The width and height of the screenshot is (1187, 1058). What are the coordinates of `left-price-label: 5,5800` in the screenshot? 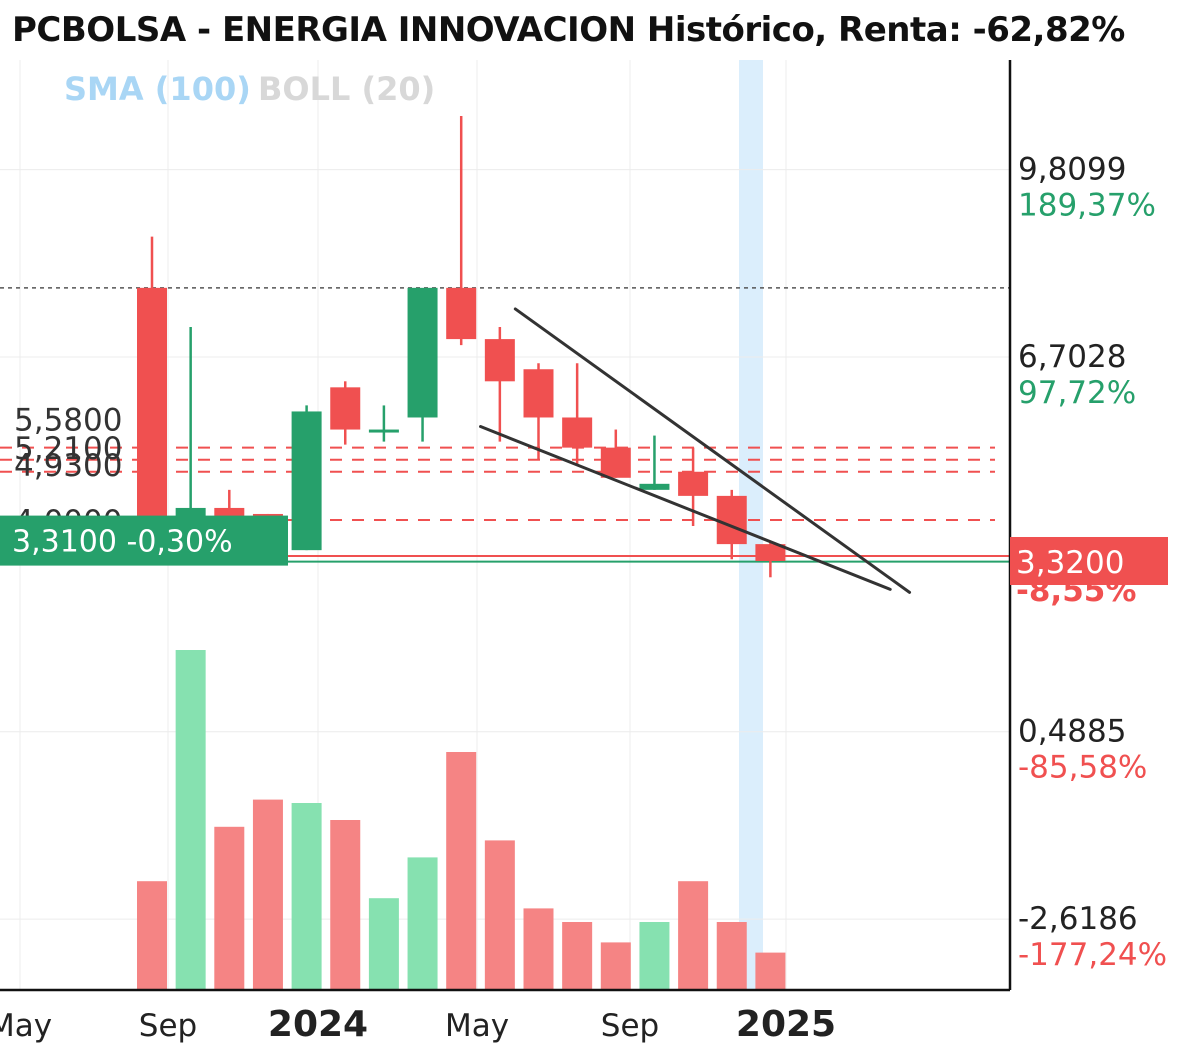 It's located at (68, 421).